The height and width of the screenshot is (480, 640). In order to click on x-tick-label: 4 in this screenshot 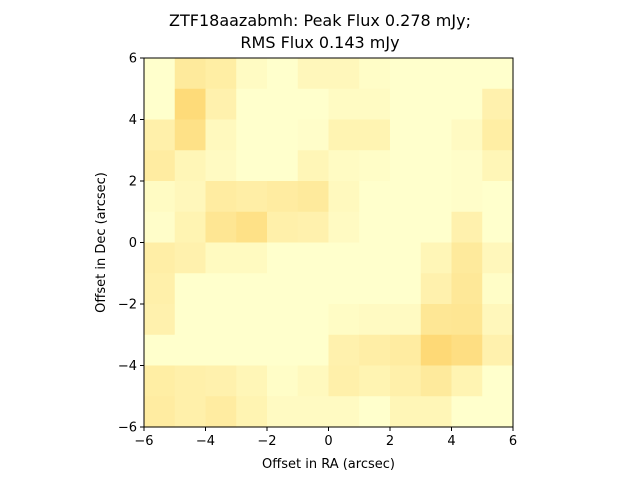, I will do `click(451, 441)`.